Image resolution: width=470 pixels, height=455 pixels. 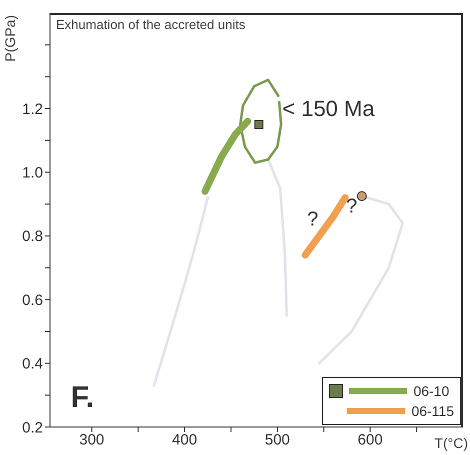 What do you see at coordinates (432, 411) in the screenshot?
I see `legend-label: 06-115` at bounding box center [432, 411].